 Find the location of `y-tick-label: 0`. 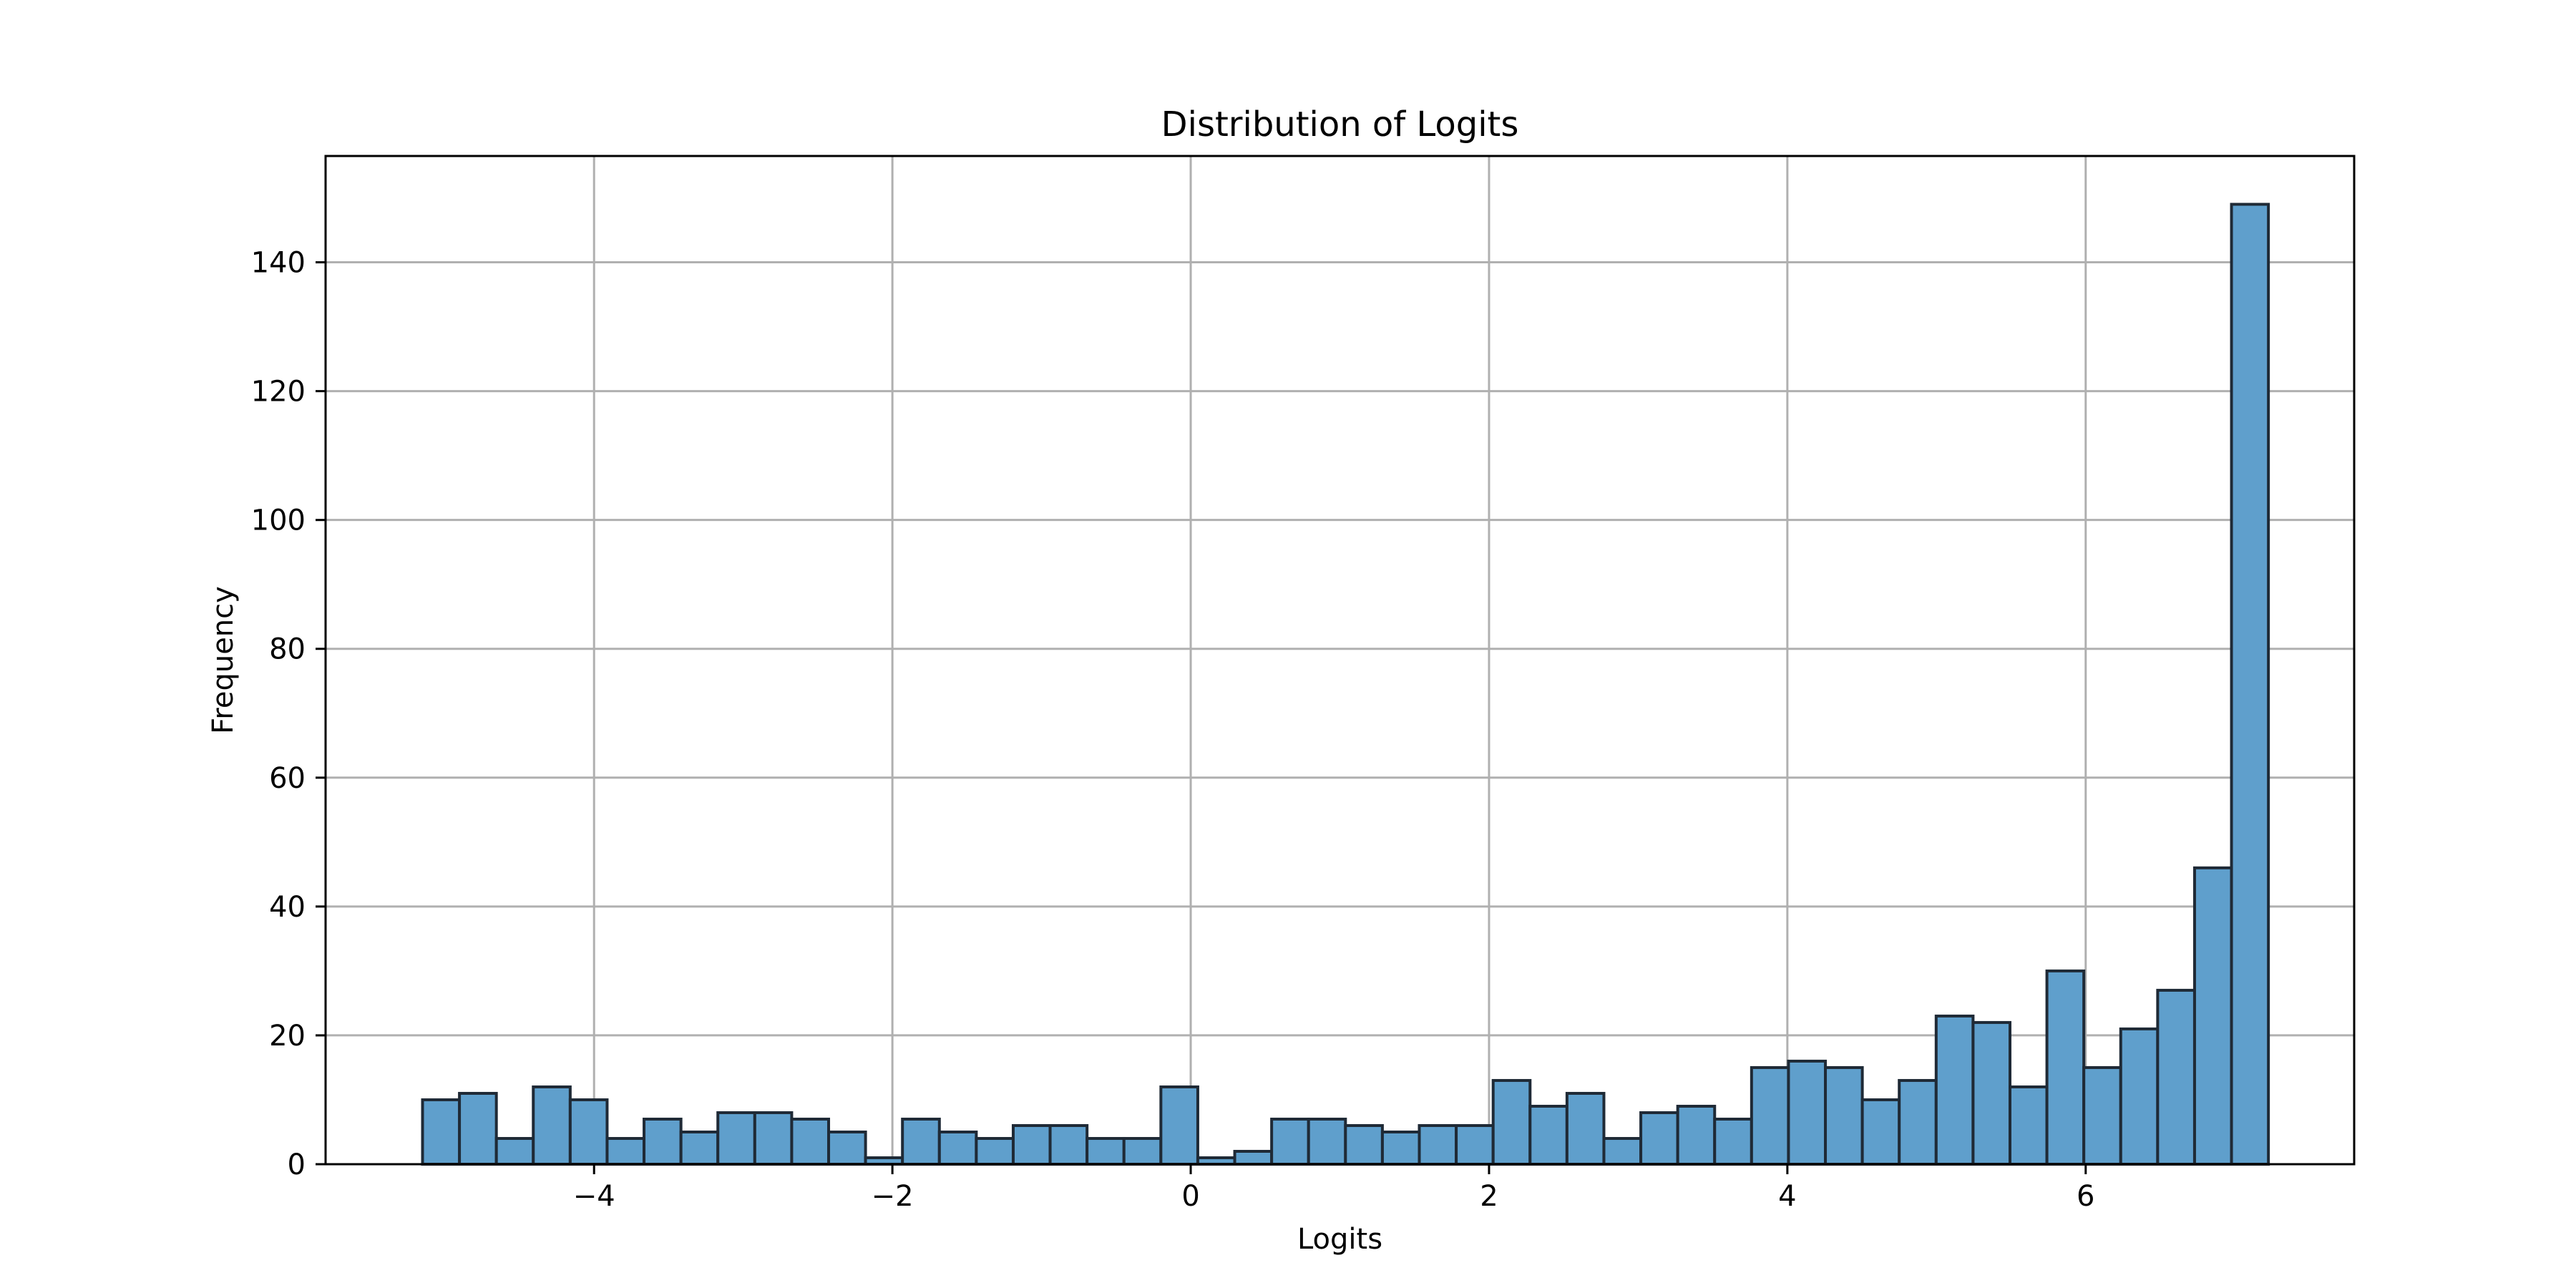

y-tick-label: 0 is located at coordinates (297, 1164).